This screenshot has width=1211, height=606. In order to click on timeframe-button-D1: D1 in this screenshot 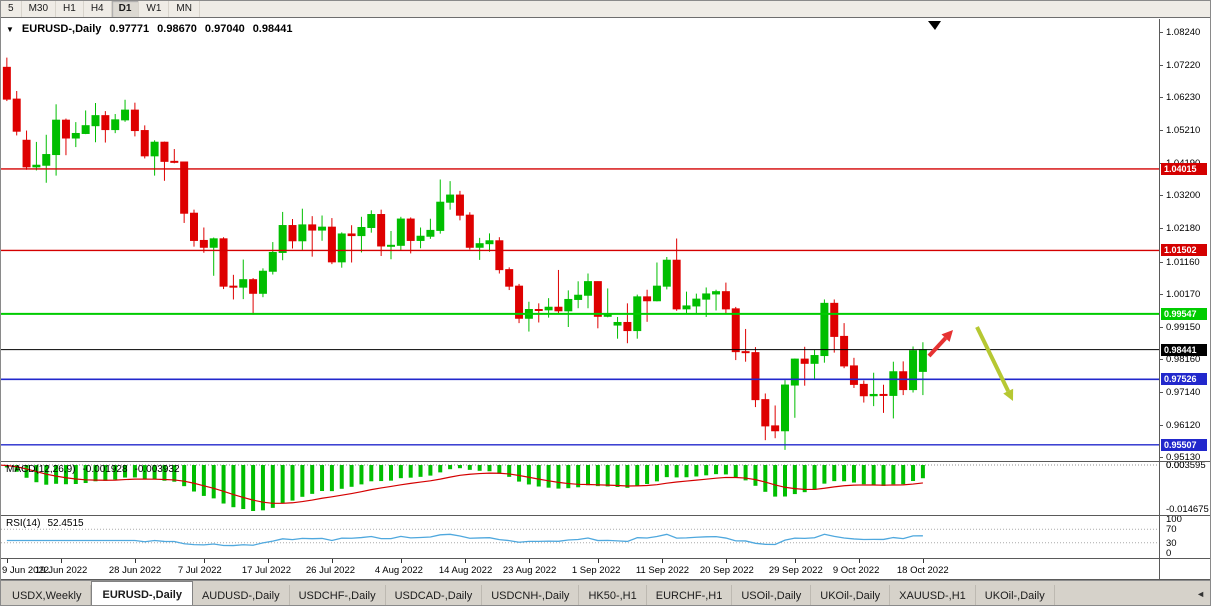, I will do `click(125, 9)`.